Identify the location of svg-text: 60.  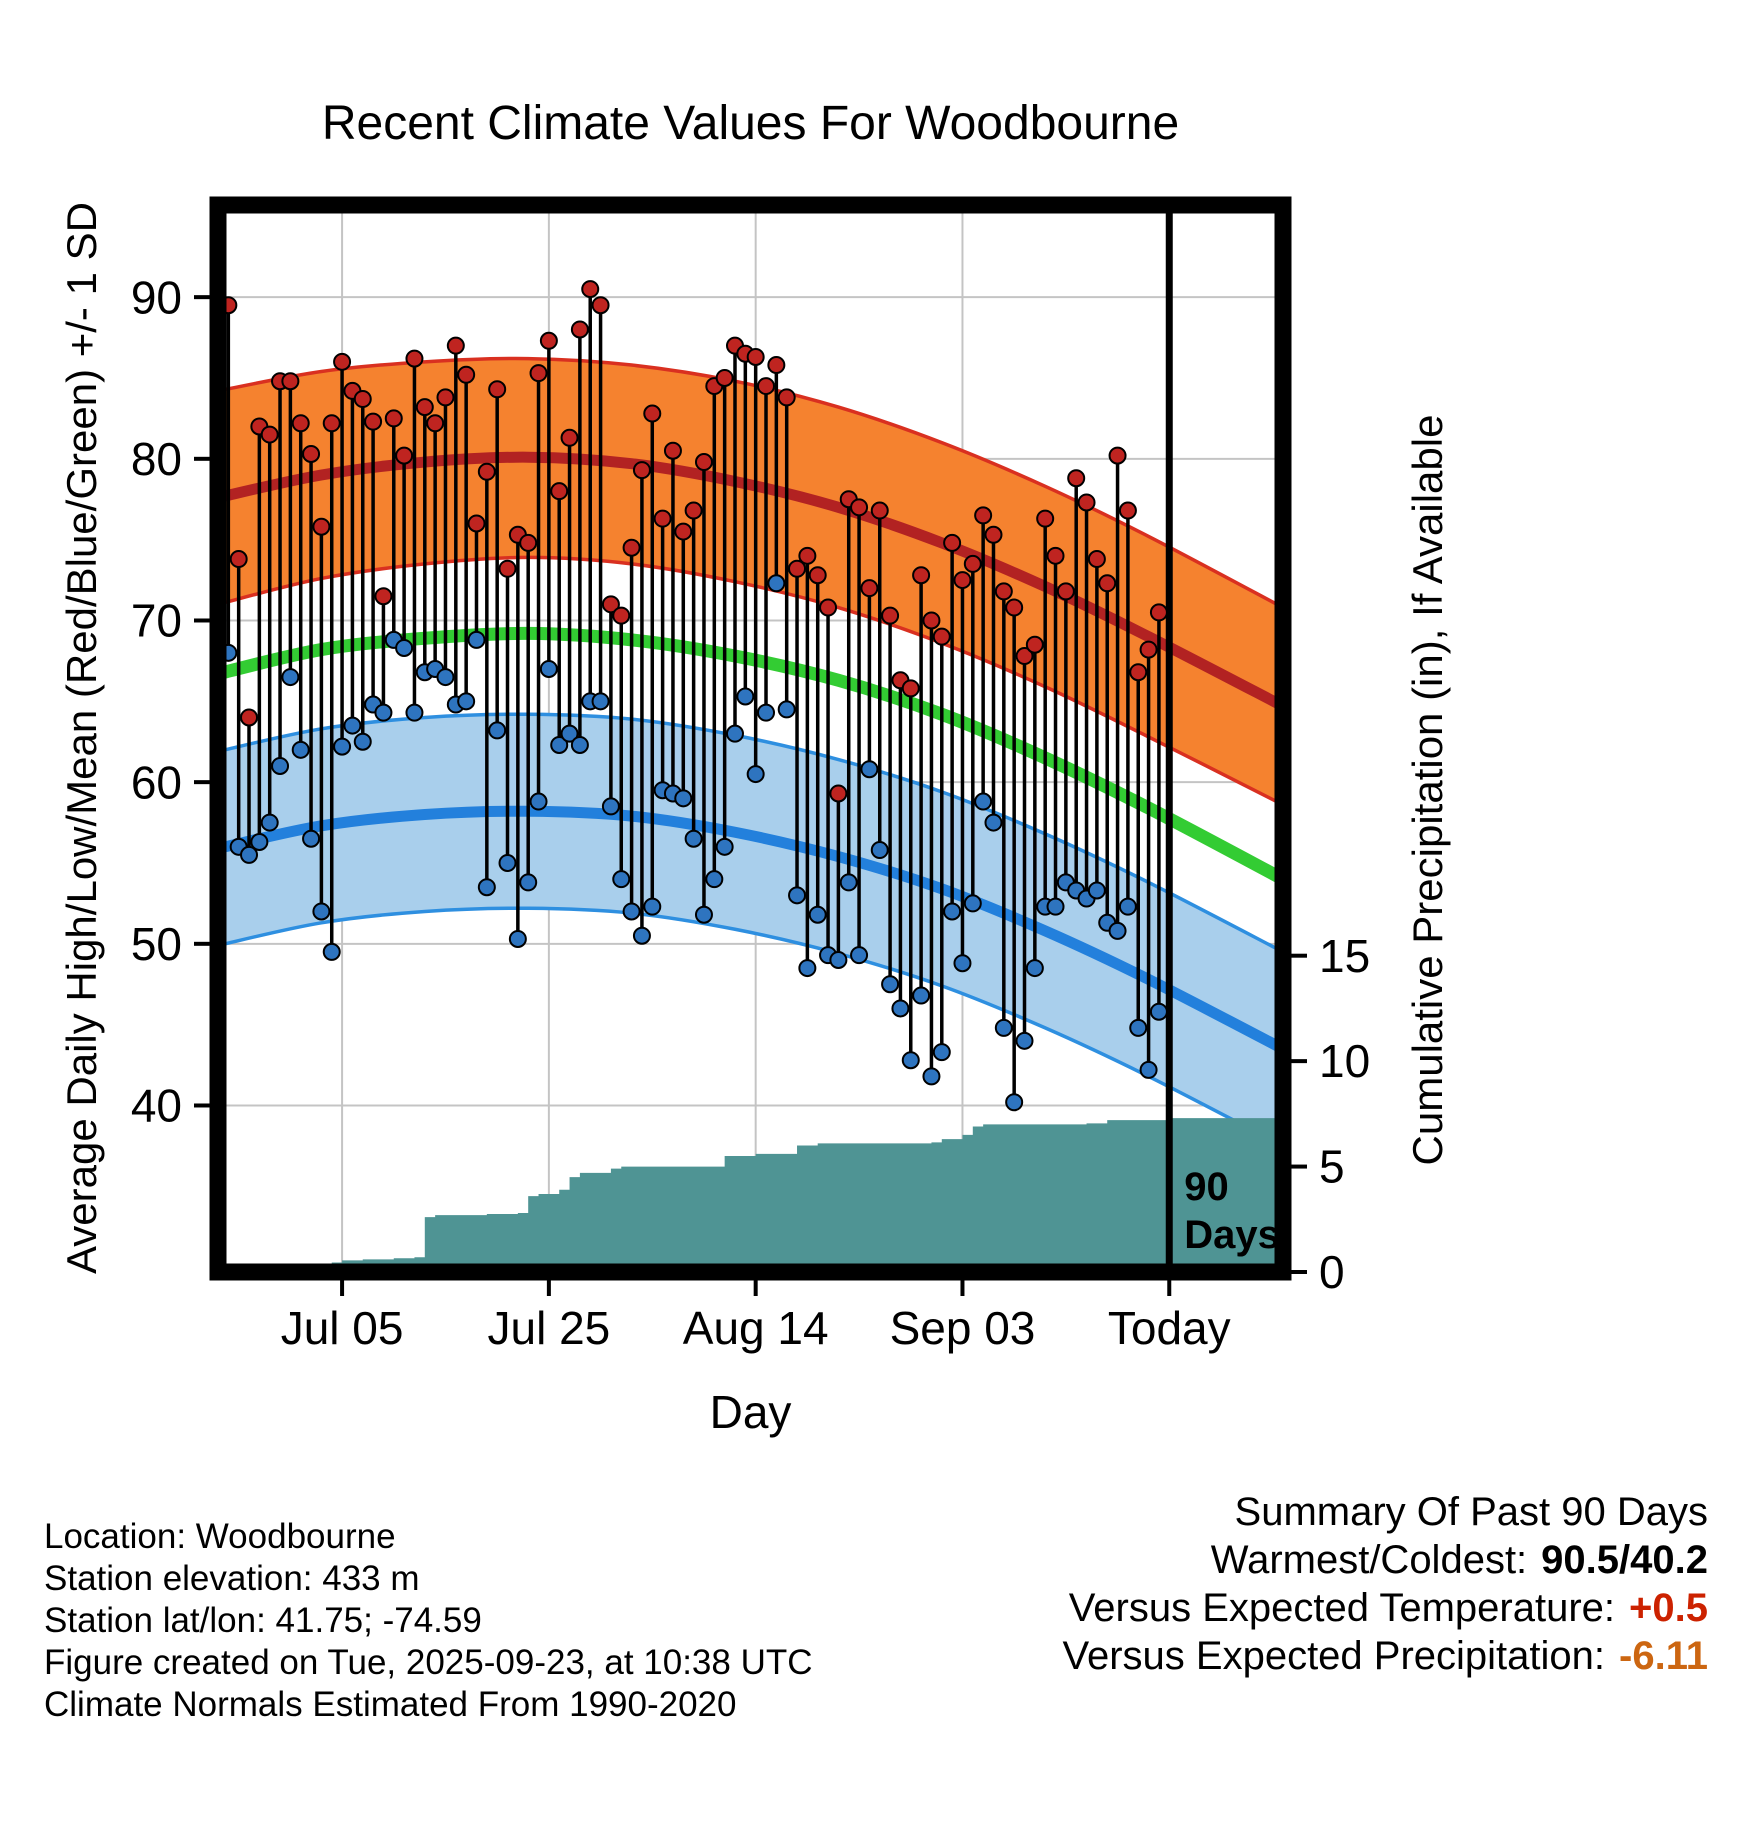
(156, 782).